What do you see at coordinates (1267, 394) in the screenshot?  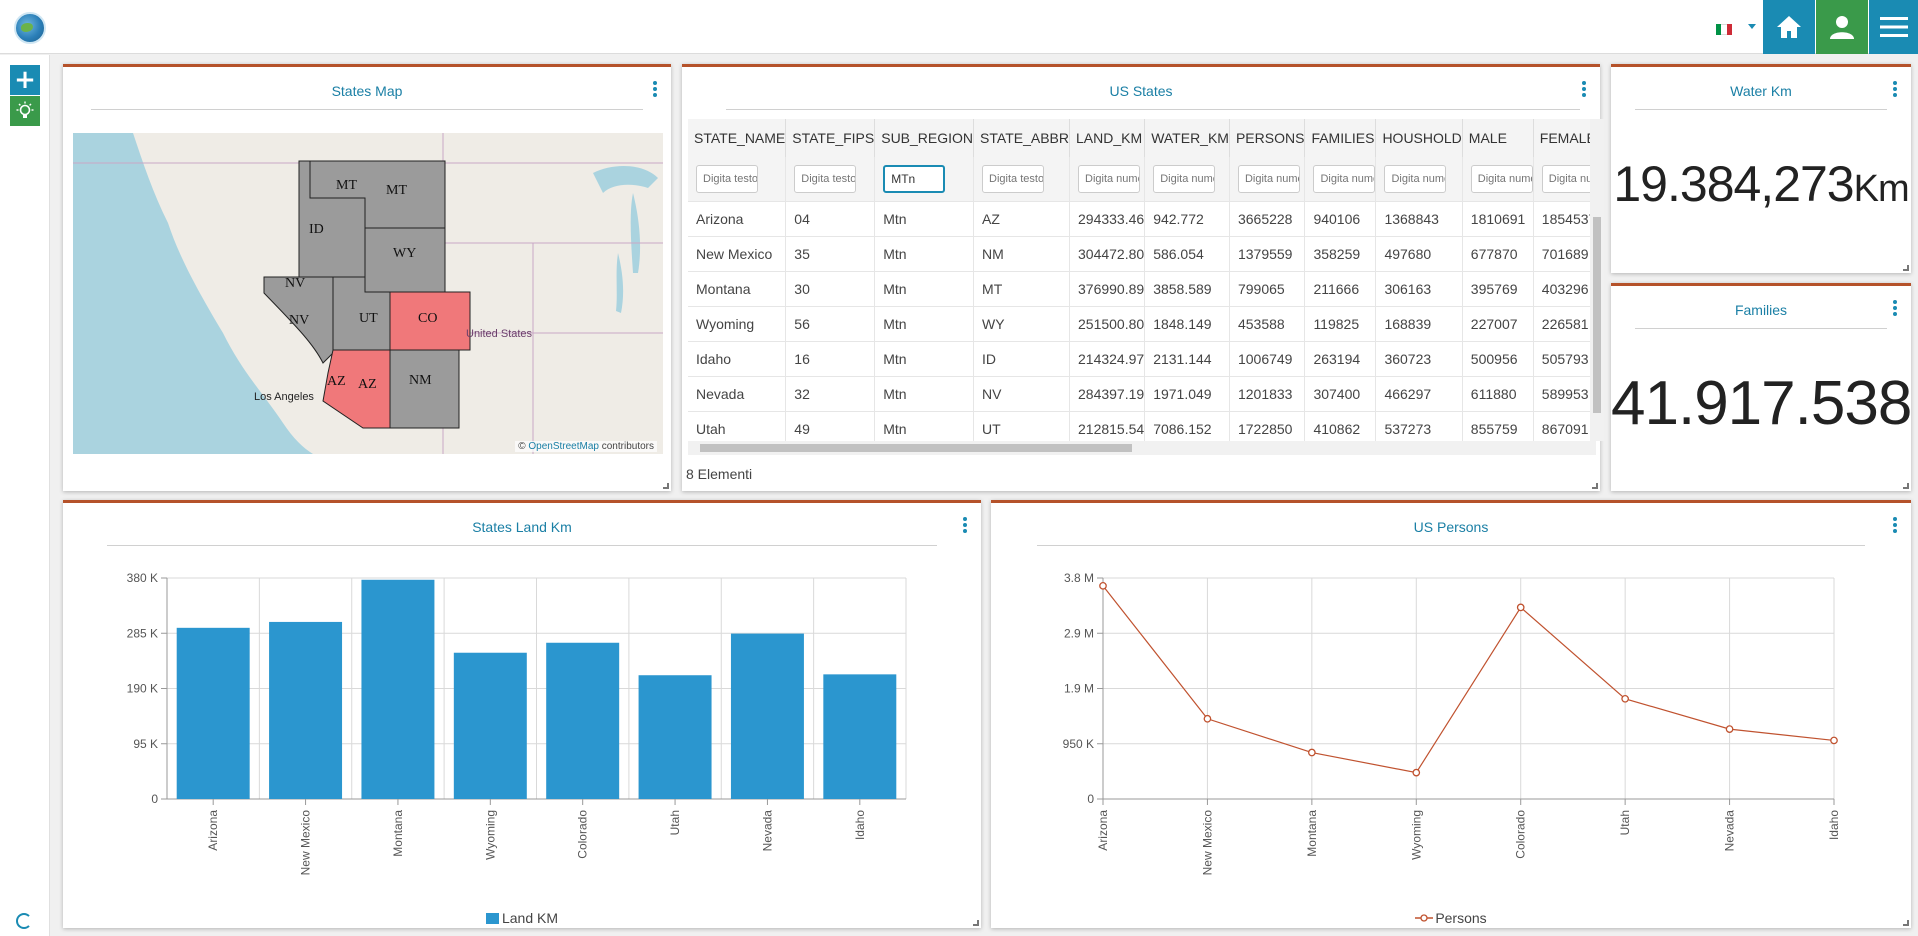 I see `table-cell: 1201833` at bounding box center [1267, 394].